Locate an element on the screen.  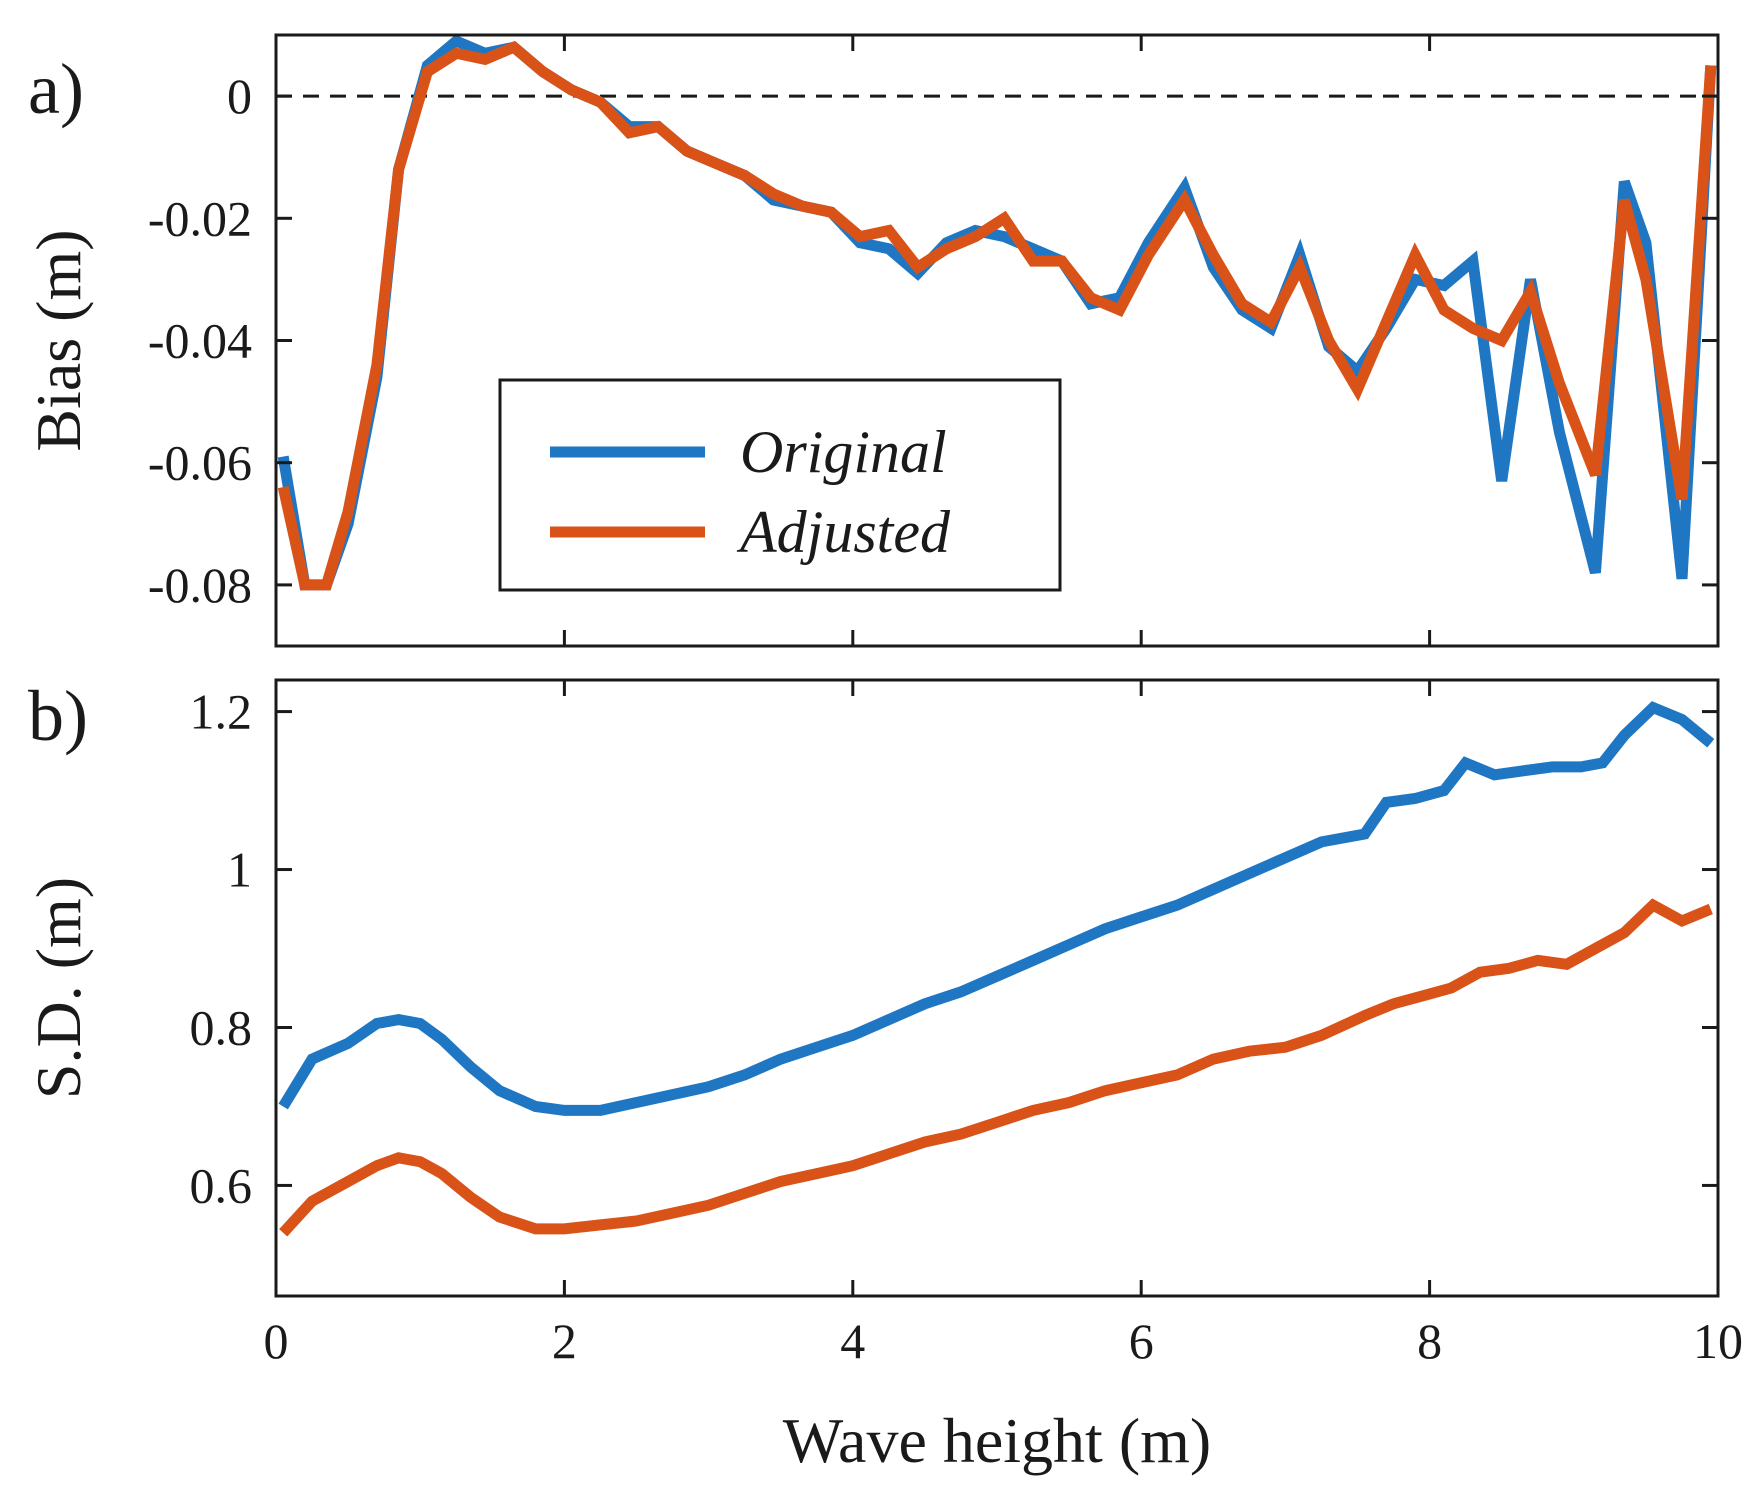
y-axis-label: S.D. (m) is located at coordinates (58, 988).